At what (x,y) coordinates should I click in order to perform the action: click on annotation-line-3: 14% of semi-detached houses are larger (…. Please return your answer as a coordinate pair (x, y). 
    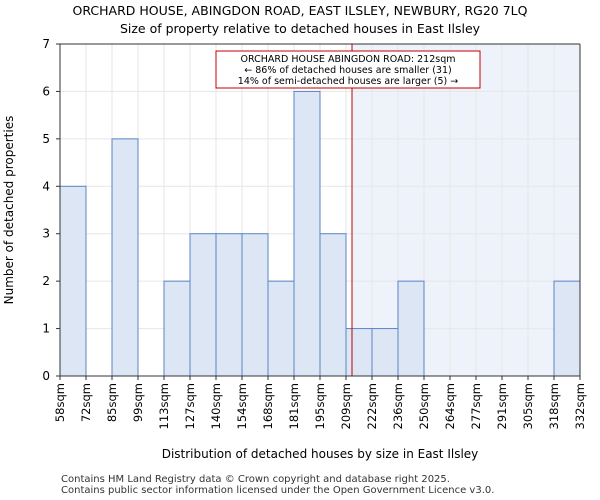
    Looking at the image, I should click on (348, 81).